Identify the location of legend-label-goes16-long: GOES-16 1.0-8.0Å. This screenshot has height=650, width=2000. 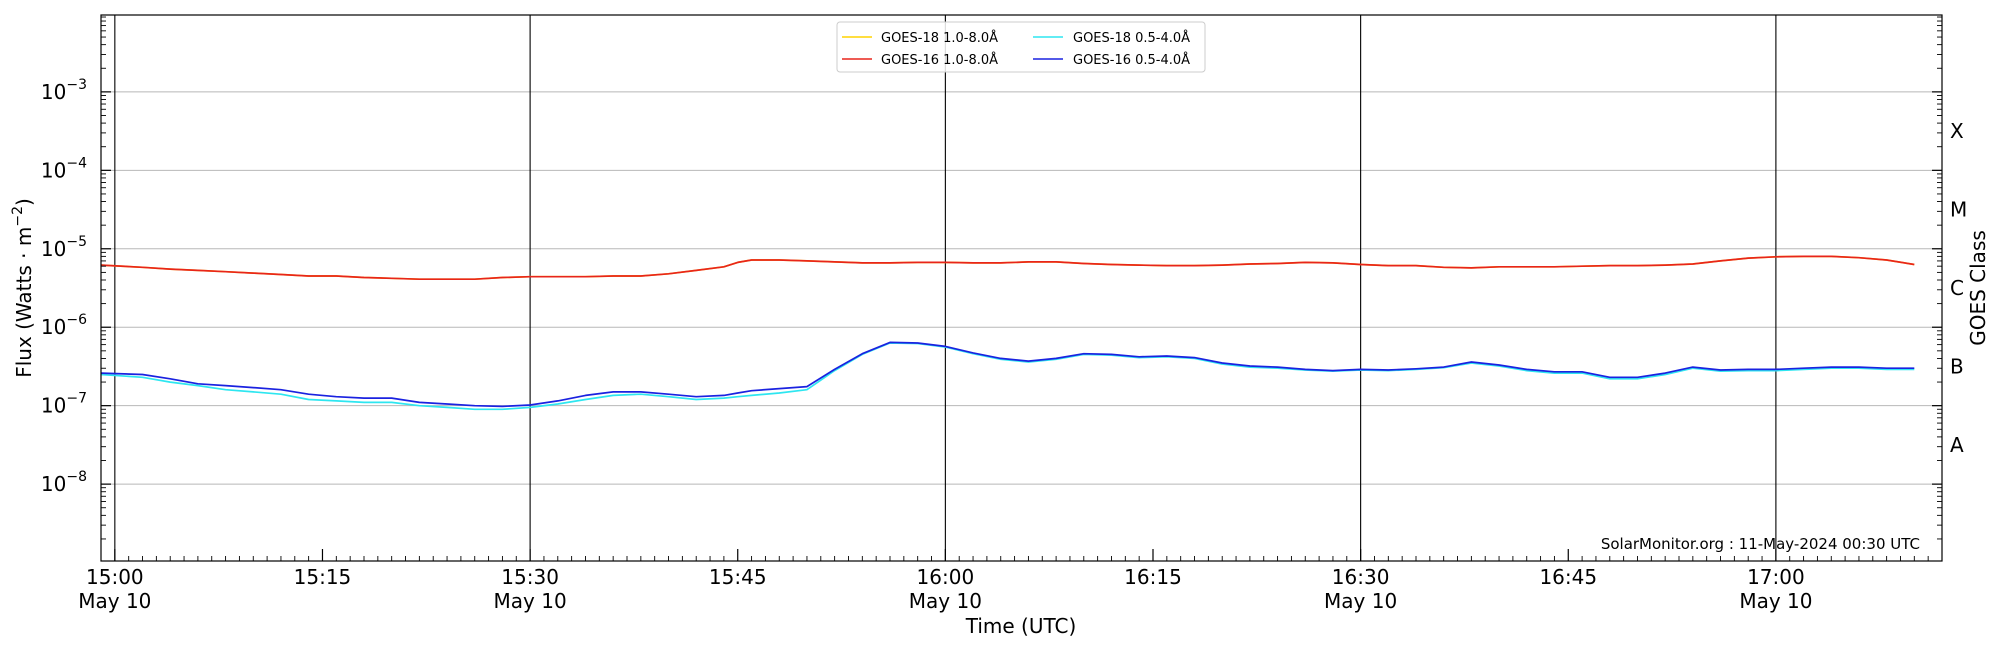
(939, 60).